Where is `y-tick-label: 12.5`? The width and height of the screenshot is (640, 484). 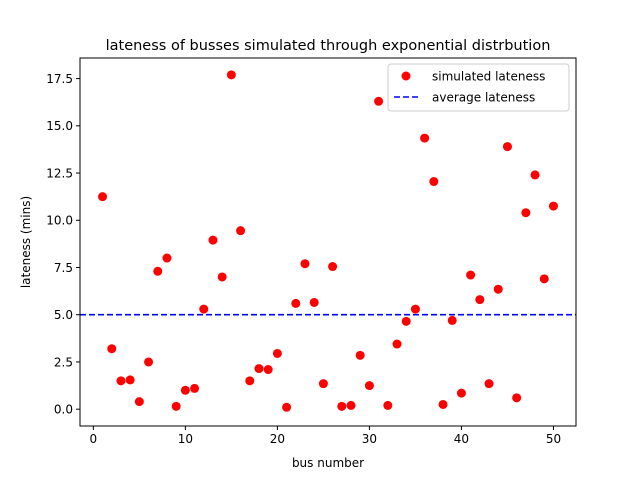 y-tick-label: 12.5 is located at coordinates (59, 173).